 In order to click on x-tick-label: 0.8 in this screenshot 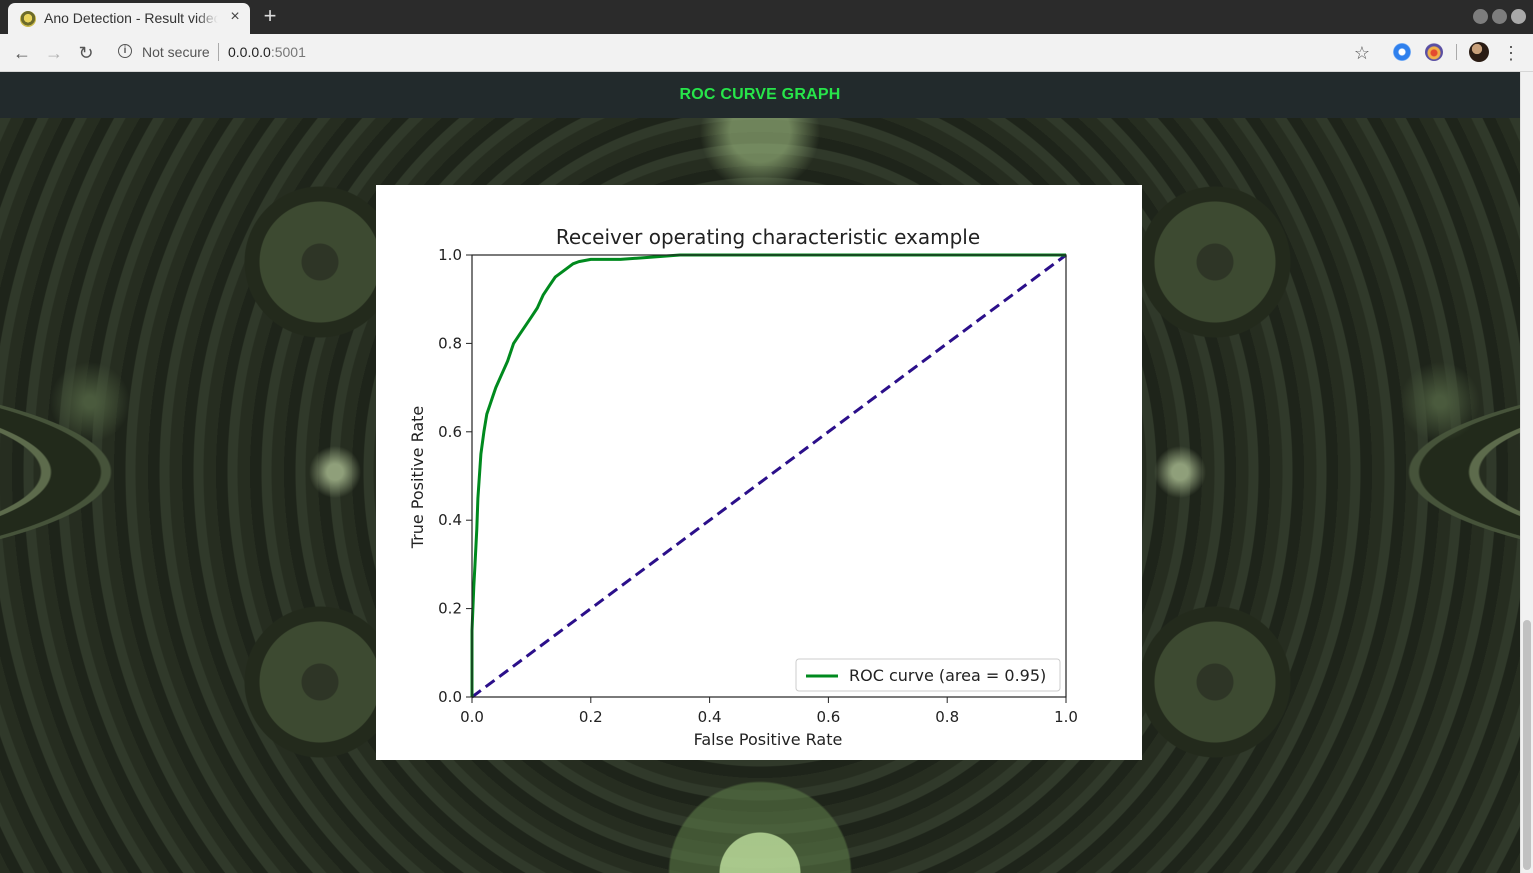, I will do `click(947, 717)`.